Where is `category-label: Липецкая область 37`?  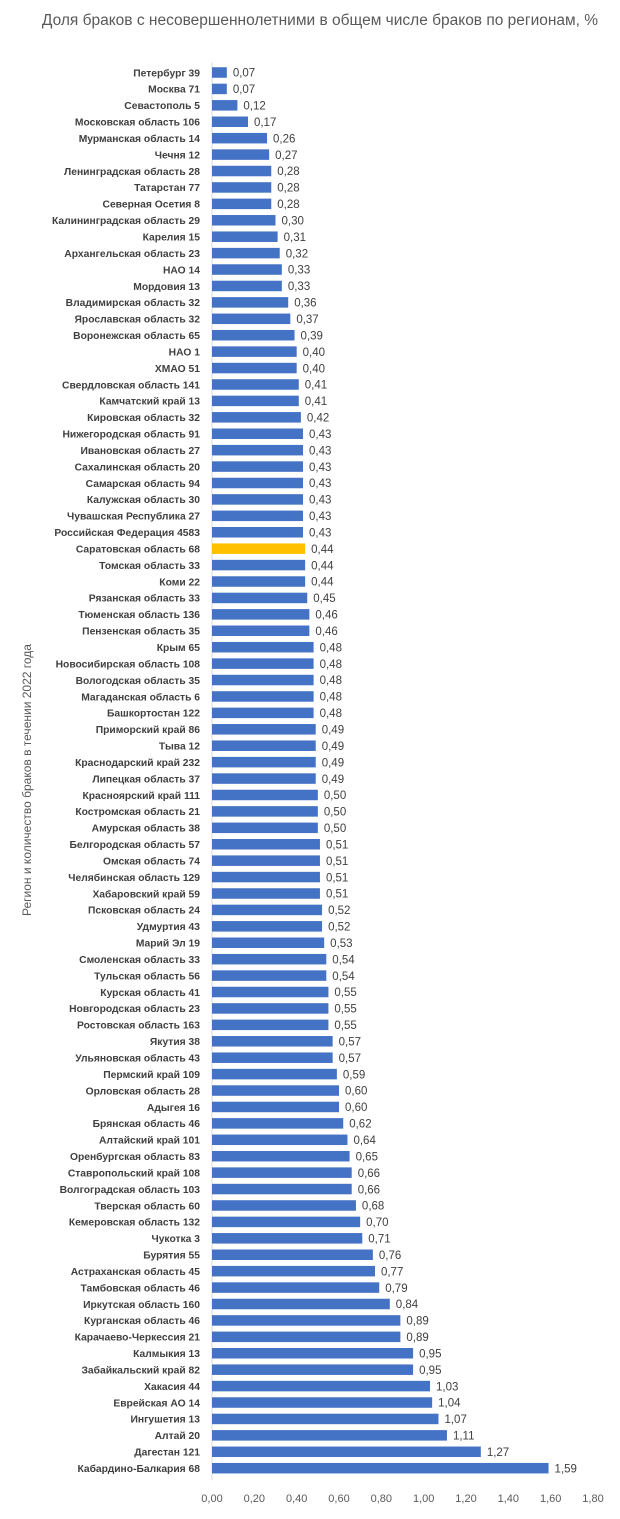 category-label: Липецкая область 37 is located at coordinates (146, 779).